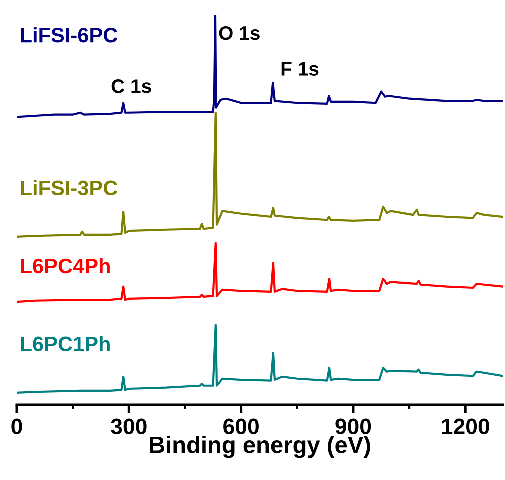 This screenshot has width=505, height=480. Describe the element at coordinates (129, 426) in the screenshot. I see `x-tick-label: 300` at that location.